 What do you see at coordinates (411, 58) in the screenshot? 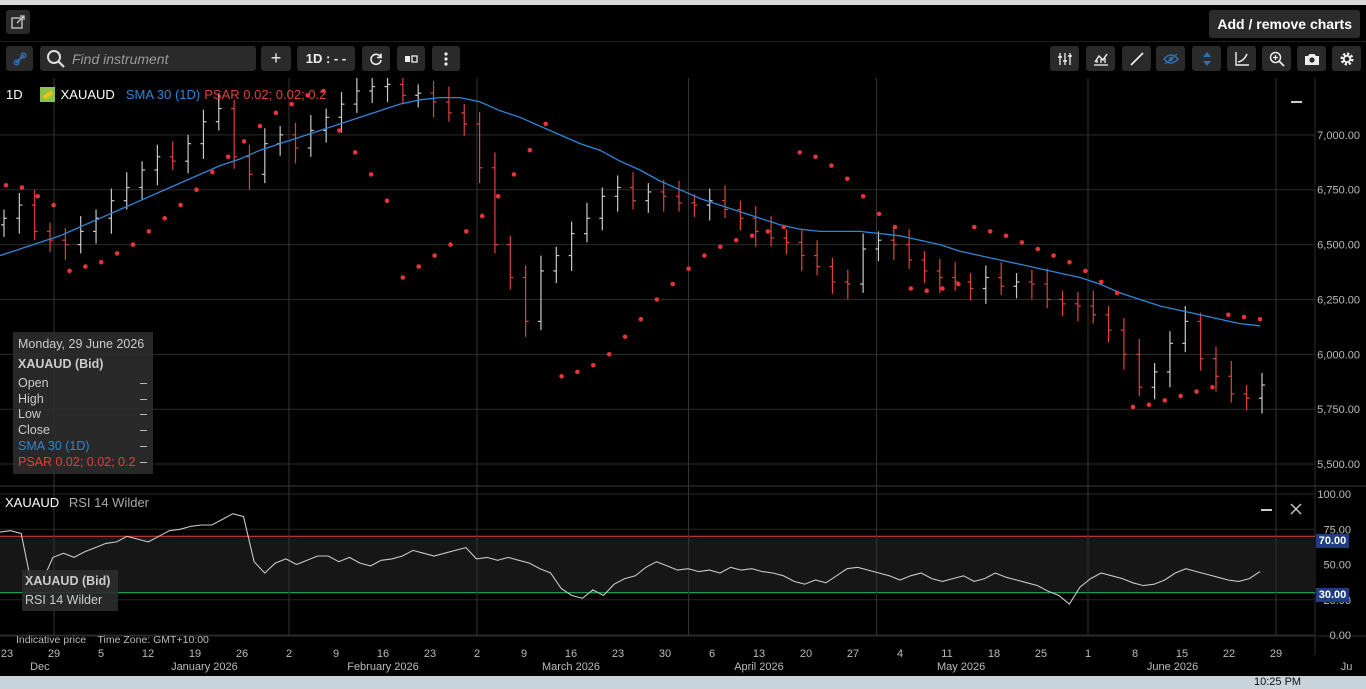
I see `chart-type-button` at bounding box center [411, 58].